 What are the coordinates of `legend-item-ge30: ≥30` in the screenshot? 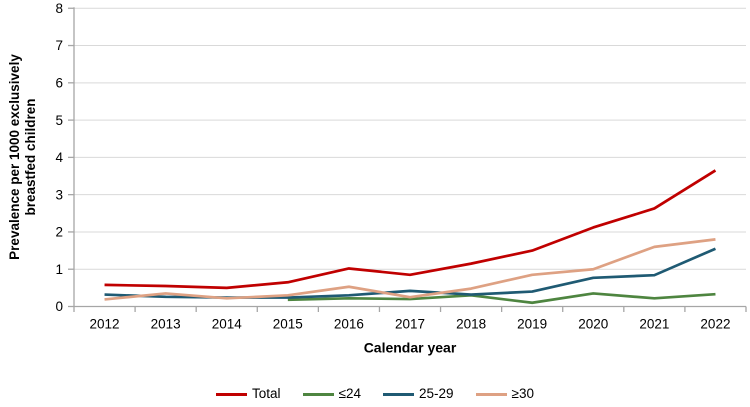 It's located at (504, 394).